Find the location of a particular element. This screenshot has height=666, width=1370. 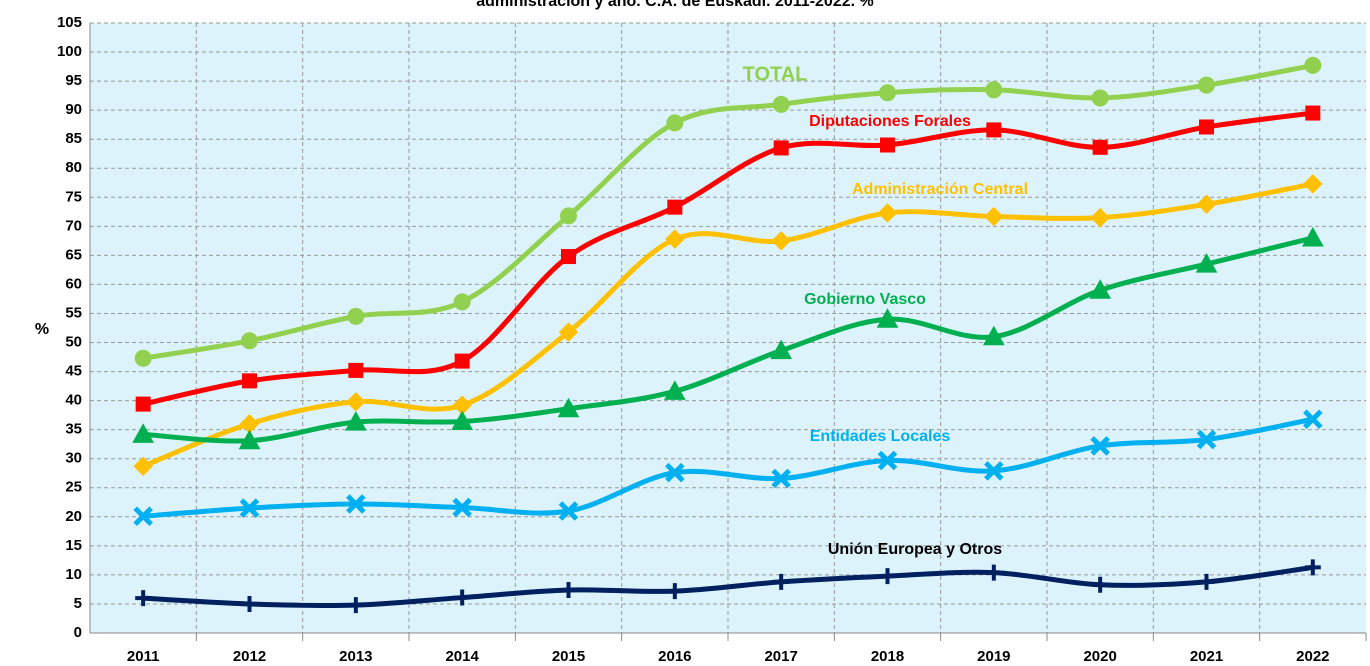

series-label: TOTAL is located at coordinates (775, 74).